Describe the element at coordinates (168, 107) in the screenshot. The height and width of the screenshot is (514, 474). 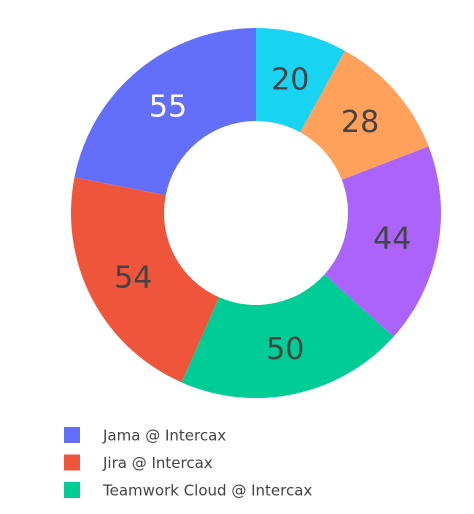
I see `value-label: 55` at that location.